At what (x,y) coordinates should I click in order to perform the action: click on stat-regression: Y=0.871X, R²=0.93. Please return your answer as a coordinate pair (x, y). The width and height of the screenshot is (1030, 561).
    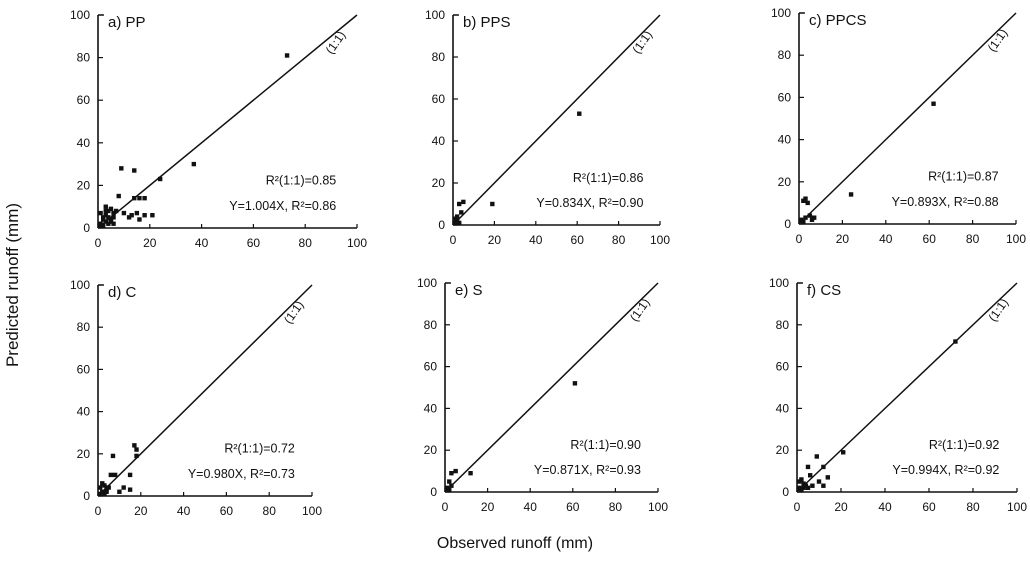
    Looking at the image, I should click on (587, 470).